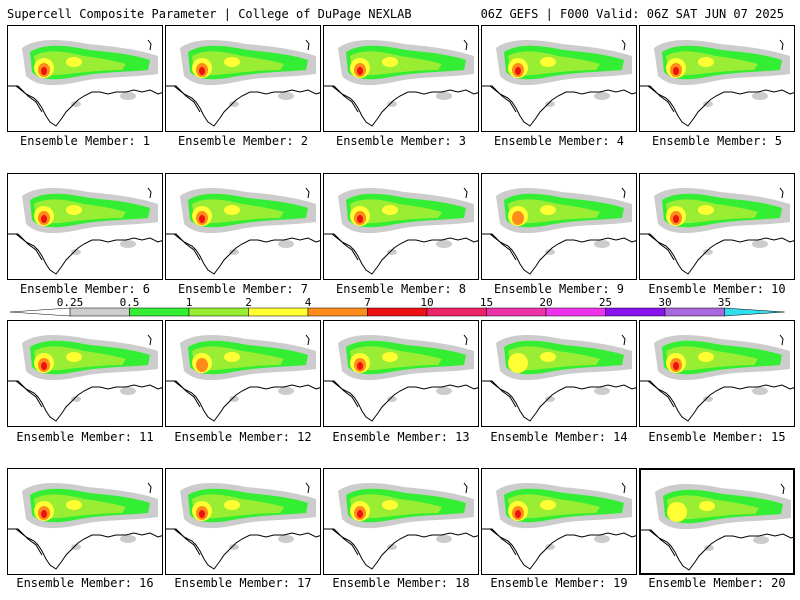 The image size is (800, 600). I want to click on colorbar-tick-label: 4, so click(308, 303).